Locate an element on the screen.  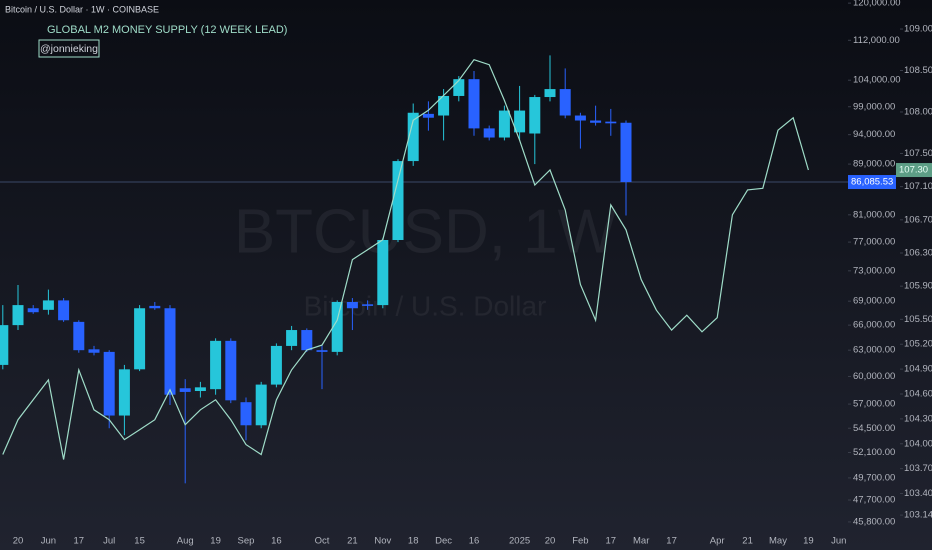
author: @jonnieking is located at coordinates (69, 49).